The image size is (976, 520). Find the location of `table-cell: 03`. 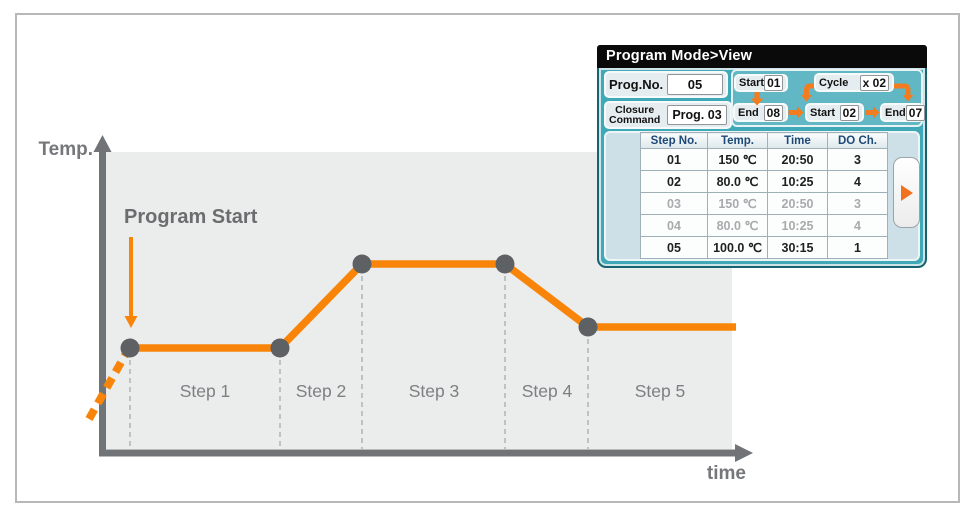

table-cell: 03 is located at coordinates (674, 203).